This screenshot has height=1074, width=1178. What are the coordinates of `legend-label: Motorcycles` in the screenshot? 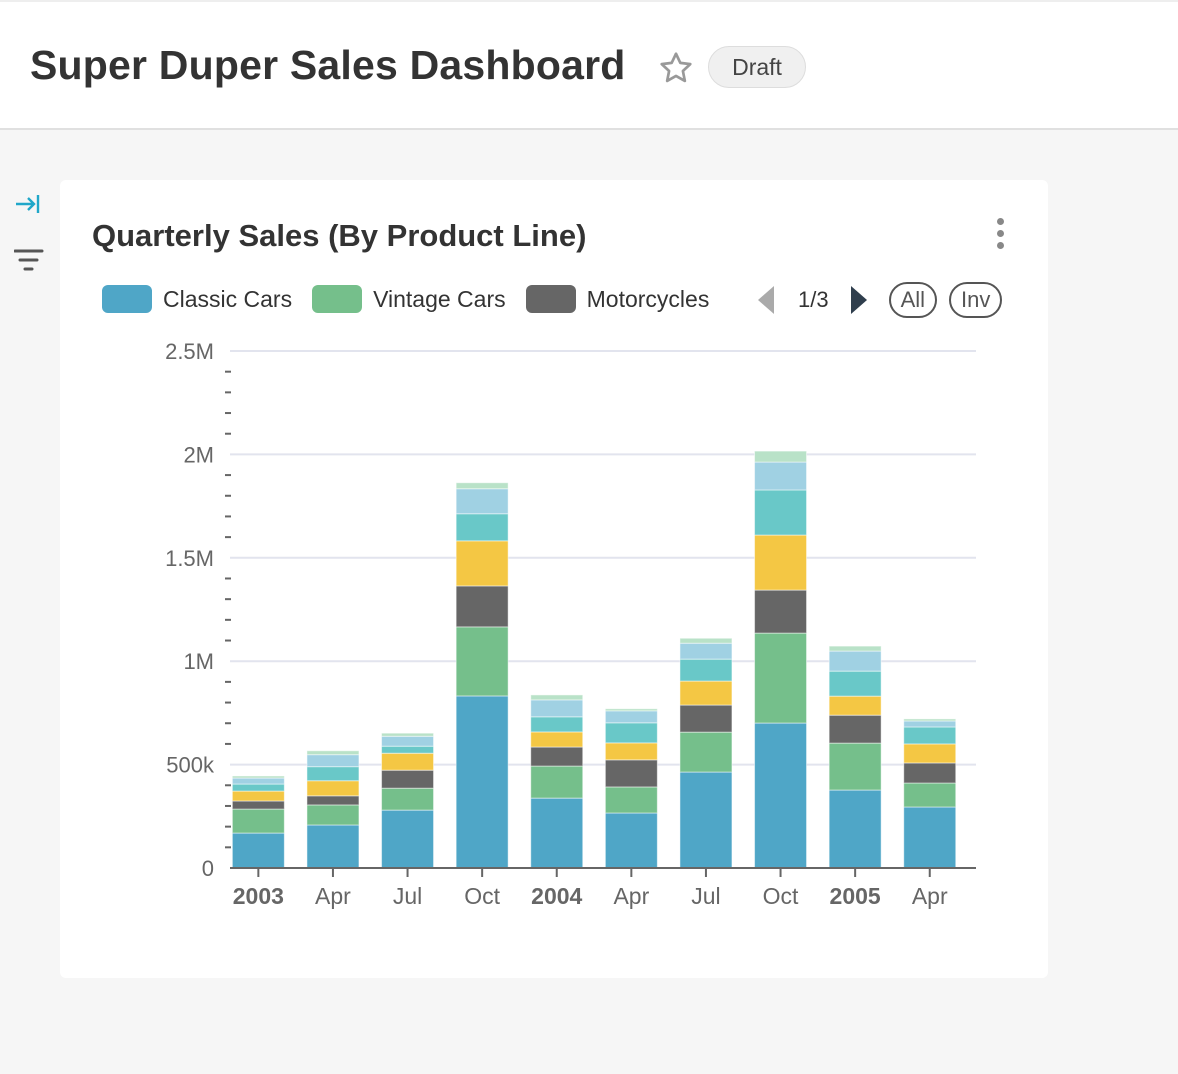 It's located at (648, 298).